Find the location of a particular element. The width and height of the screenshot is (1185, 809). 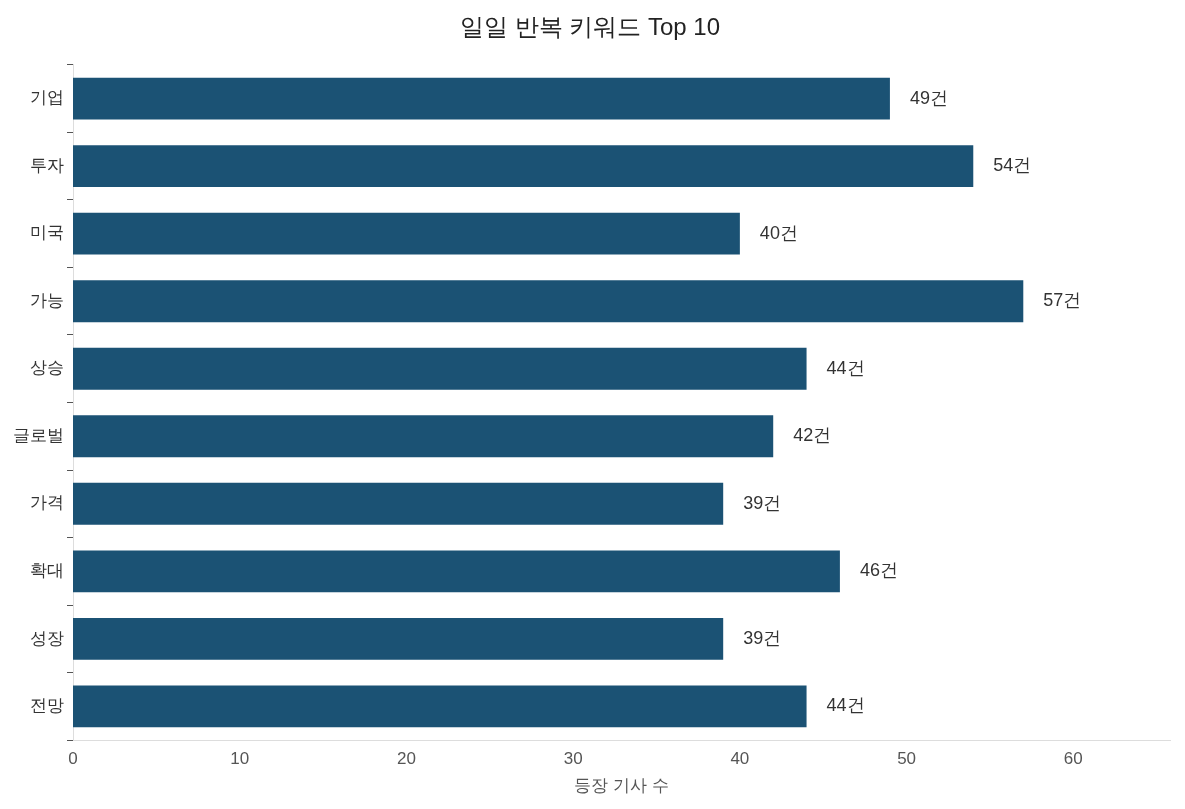

x-tick-label: 40 is located at coordinates (740, 759).